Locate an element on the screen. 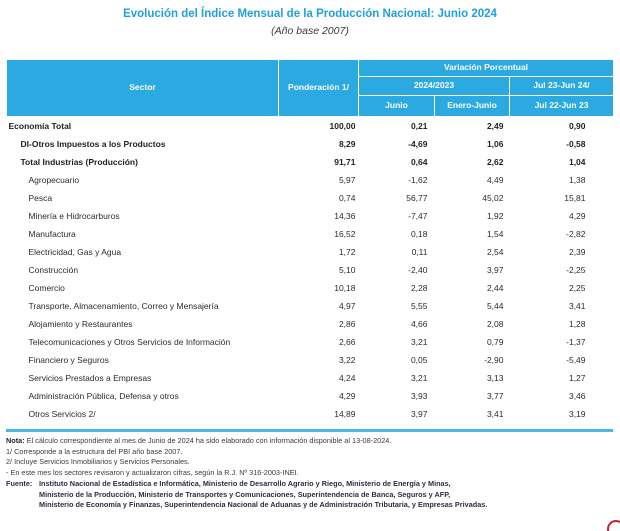 The height and width of the screenshot is (531, 620). jul-cell: 0,90 is located at coordinates (577, 126).